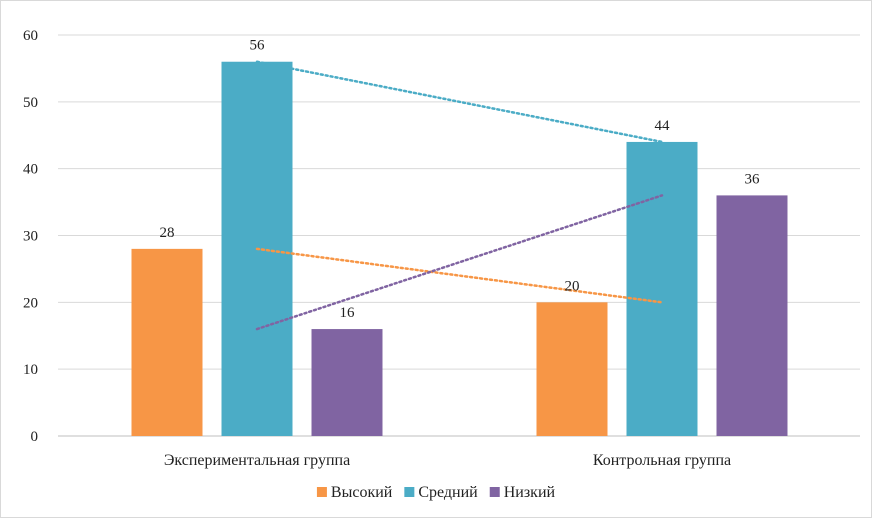 Image resolution: width=872 pixels, height=518 pixels. I want to click on data-label: 16, so click(348, 313).